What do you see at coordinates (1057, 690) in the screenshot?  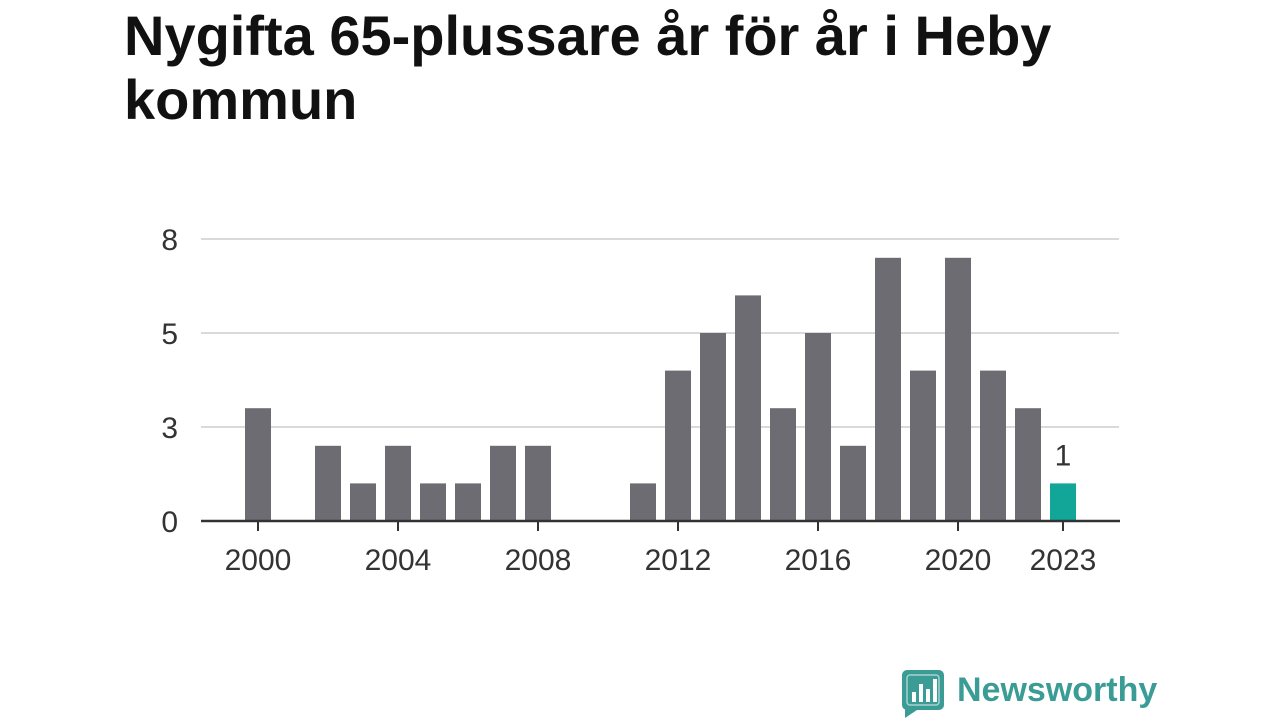 I see `logo-text: Newsworthy` at bounding box center [1057, 690].